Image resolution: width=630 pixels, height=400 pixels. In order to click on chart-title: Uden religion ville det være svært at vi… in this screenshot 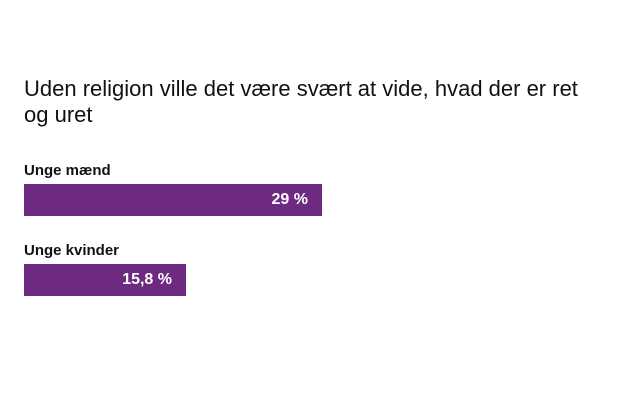, I will do `click(301, 101)`.